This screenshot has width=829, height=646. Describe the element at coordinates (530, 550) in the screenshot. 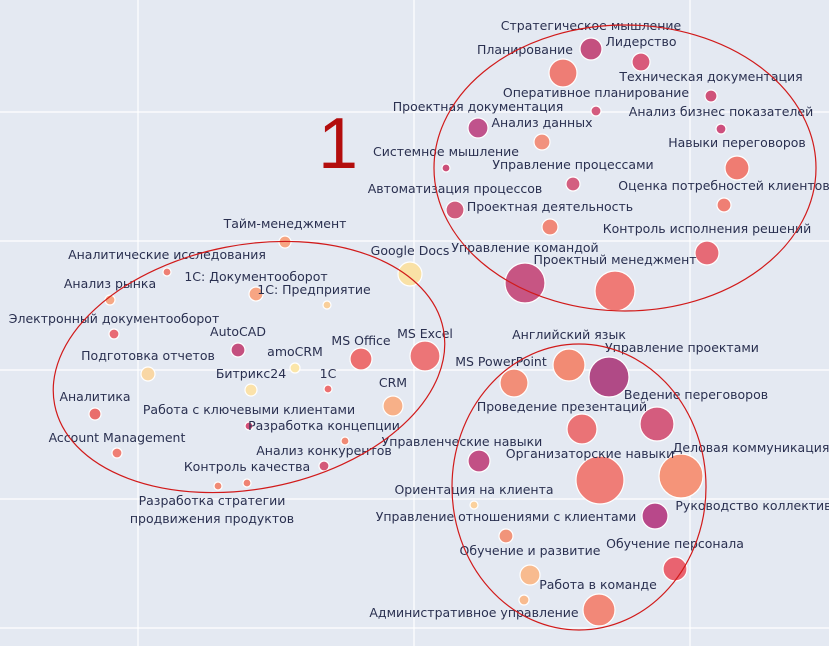

I see `bubble-label: Обучение и развитие` at that location.